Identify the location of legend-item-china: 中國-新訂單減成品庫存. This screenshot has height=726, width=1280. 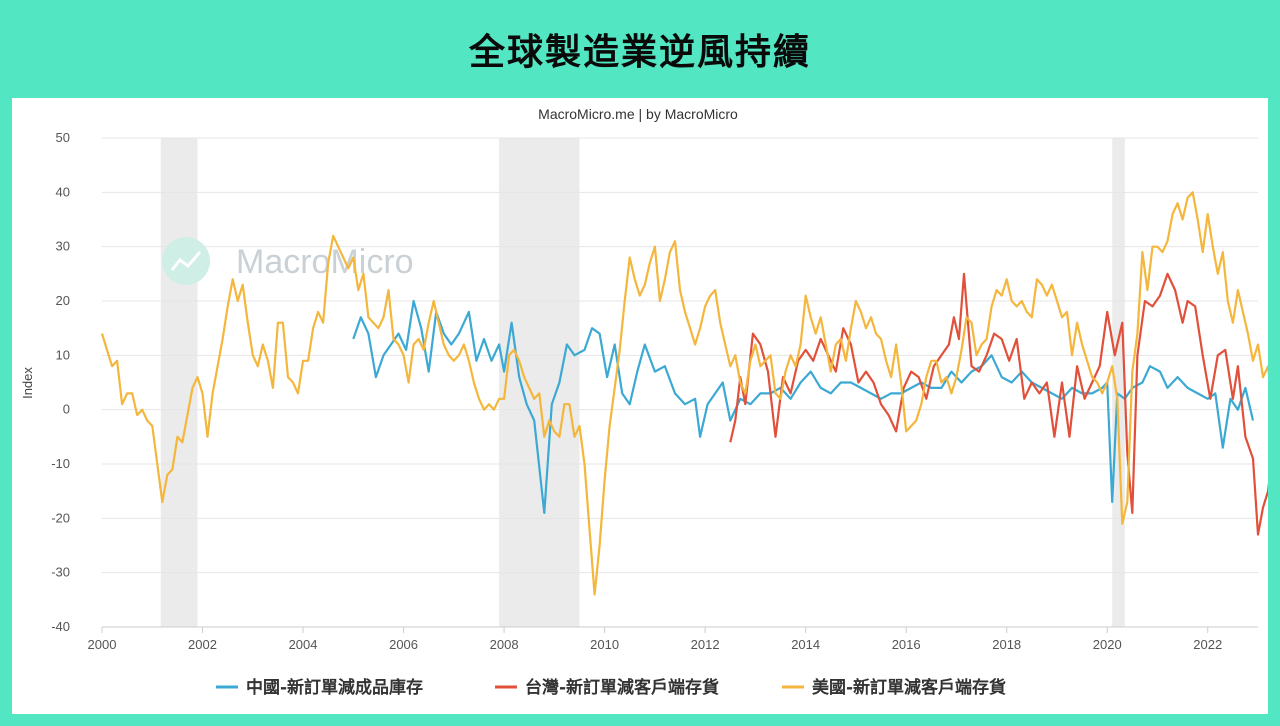
(319, 687).